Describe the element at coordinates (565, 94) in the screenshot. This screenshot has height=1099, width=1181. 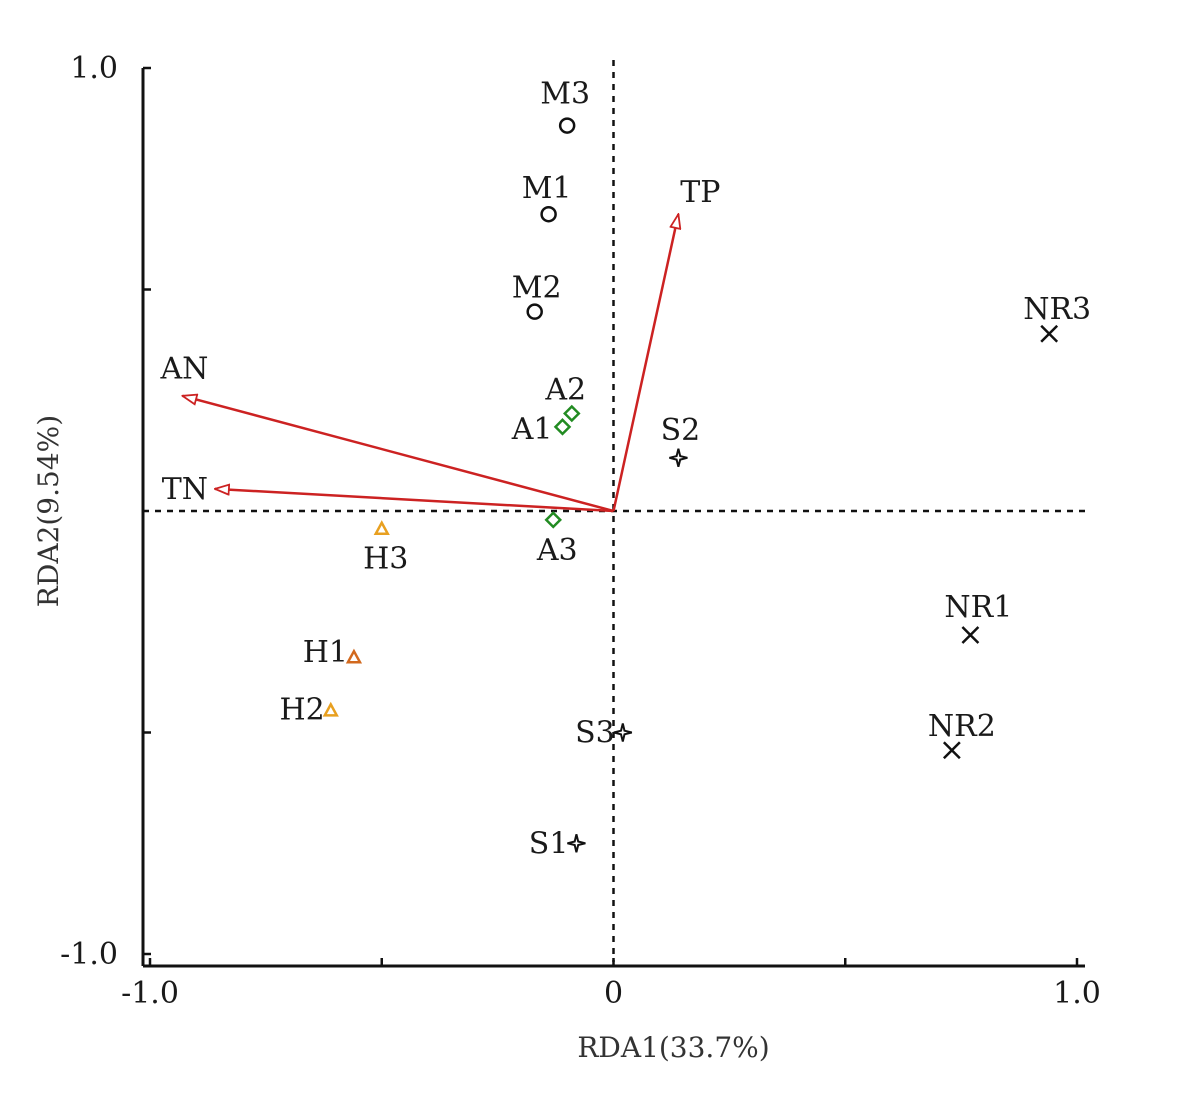
I see `point-label-m3: M3` at that location.